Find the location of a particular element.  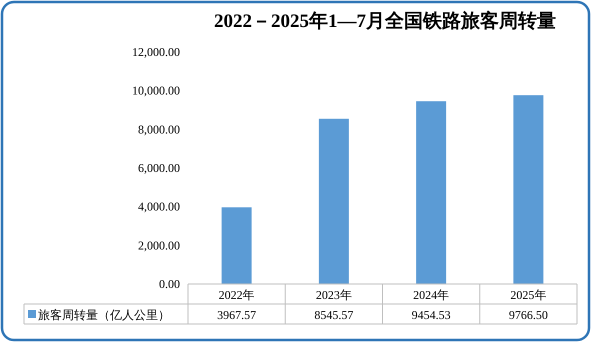

data-label: 9766.50 is located at coordinates (528, 315).